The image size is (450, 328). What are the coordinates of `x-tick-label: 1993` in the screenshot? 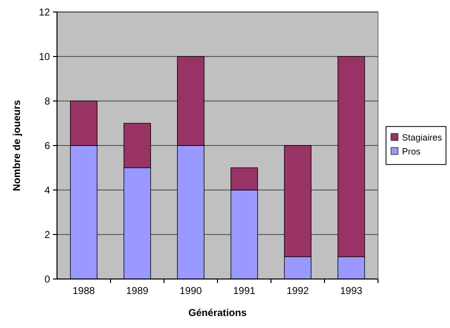 It's located at (351, 291).